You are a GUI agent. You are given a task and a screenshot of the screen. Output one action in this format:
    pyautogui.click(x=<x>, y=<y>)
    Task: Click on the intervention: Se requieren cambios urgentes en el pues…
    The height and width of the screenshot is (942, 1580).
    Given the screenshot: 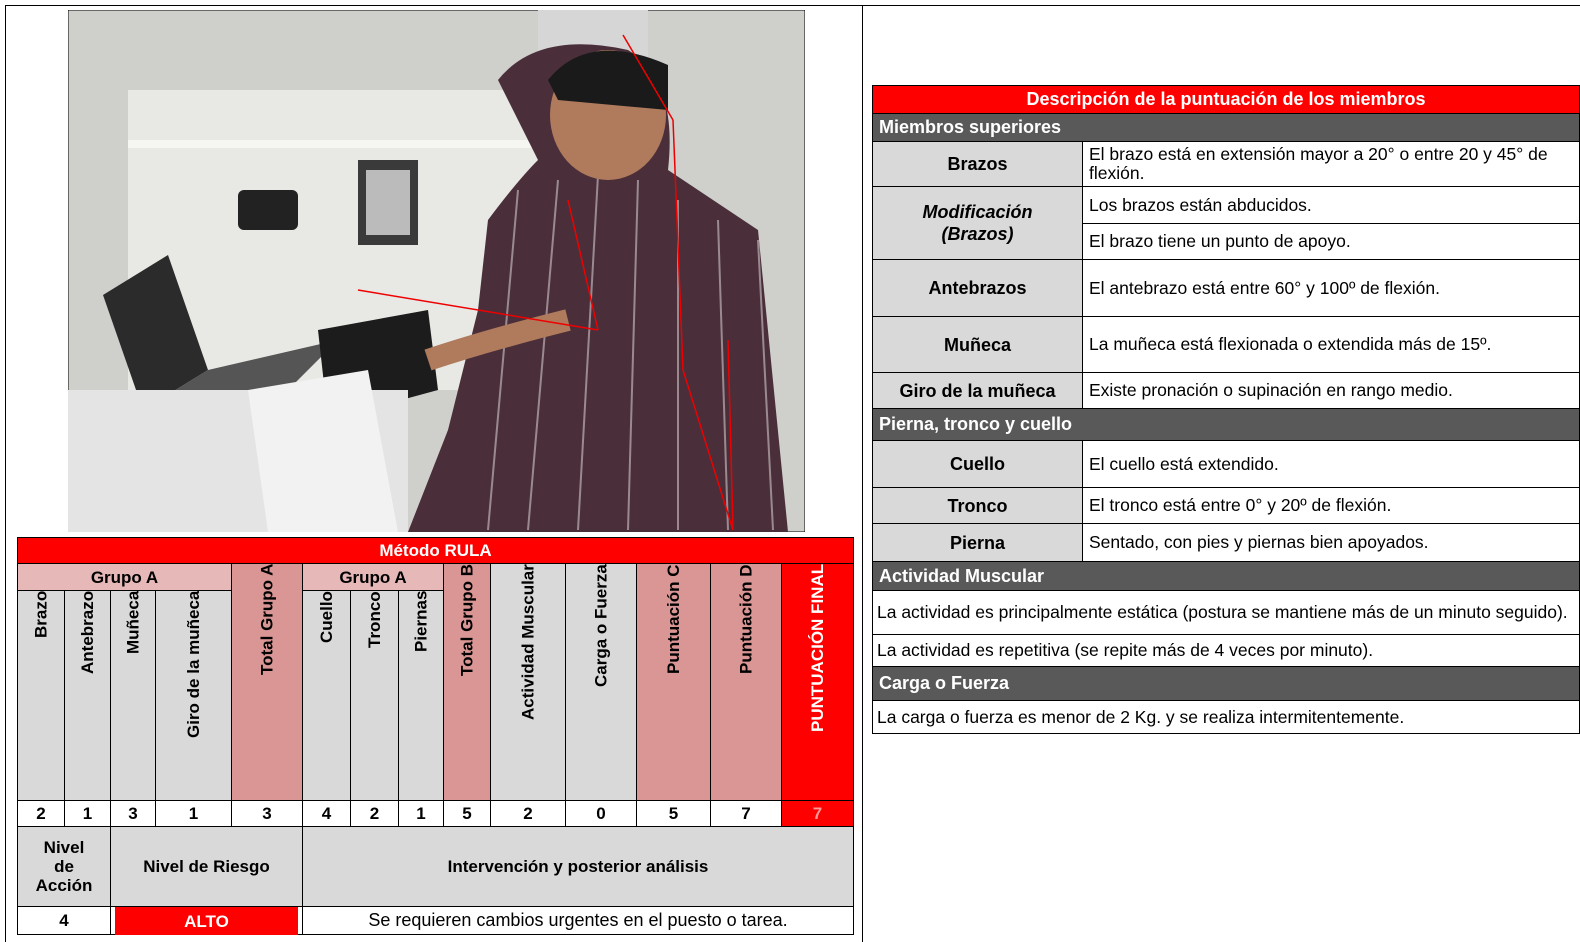 What is the action you would take?
    pyautogui.click(x=578, y=920)
    